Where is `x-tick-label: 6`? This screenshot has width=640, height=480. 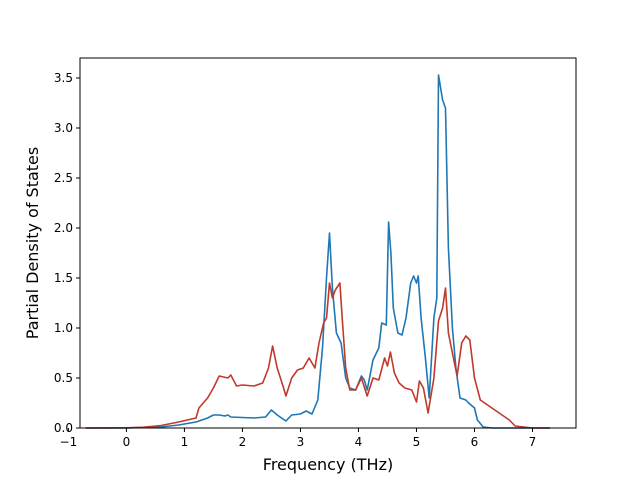
x-tick-label: 6 is located at coordinates (475, 442).